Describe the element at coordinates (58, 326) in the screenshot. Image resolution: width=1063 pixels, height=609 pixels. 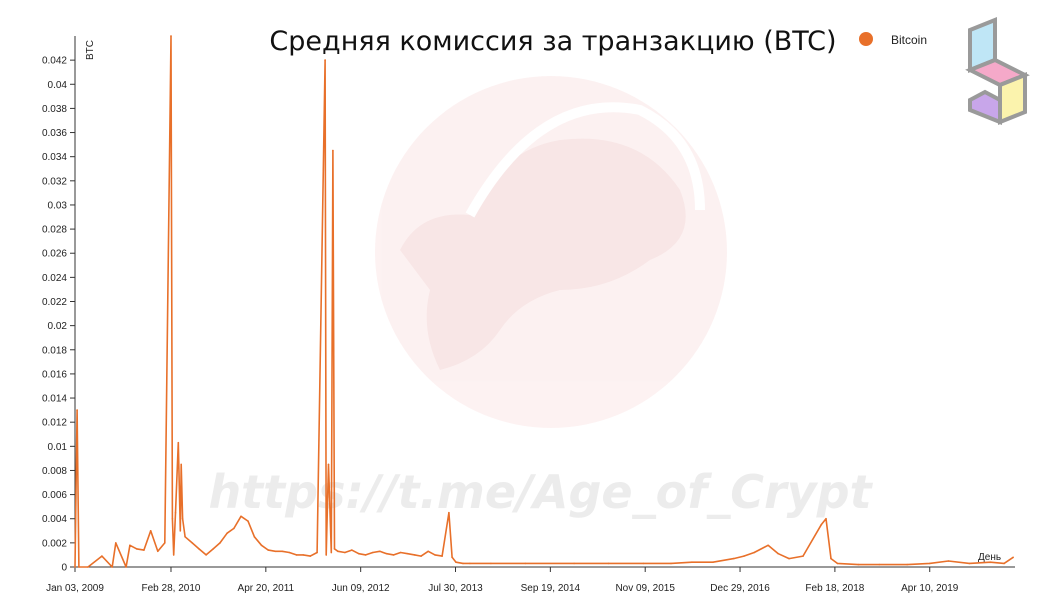
I see `y-tick-label: 0.02` at that location.